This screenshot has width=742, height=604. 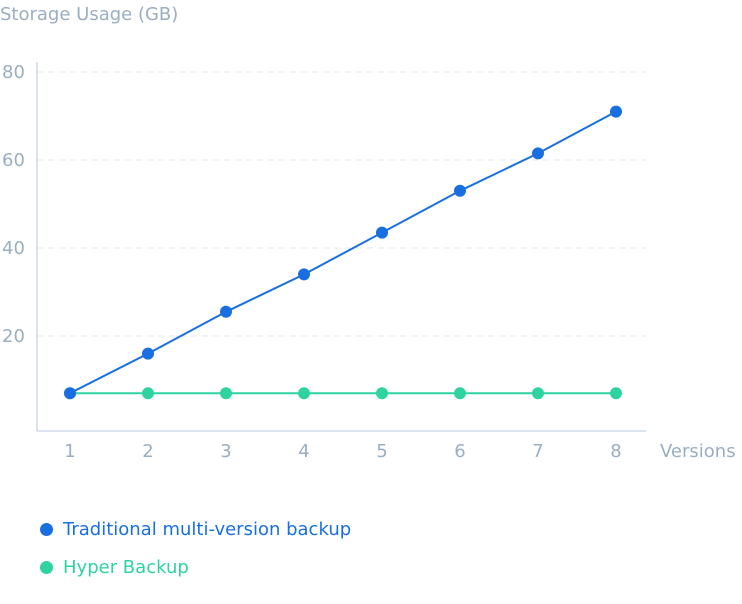 What do you see at coordinates (126, 567) in the screenshot?
I see `legend-label-hyper-backup: Hyper Backup` at bounding box center [126, 567].